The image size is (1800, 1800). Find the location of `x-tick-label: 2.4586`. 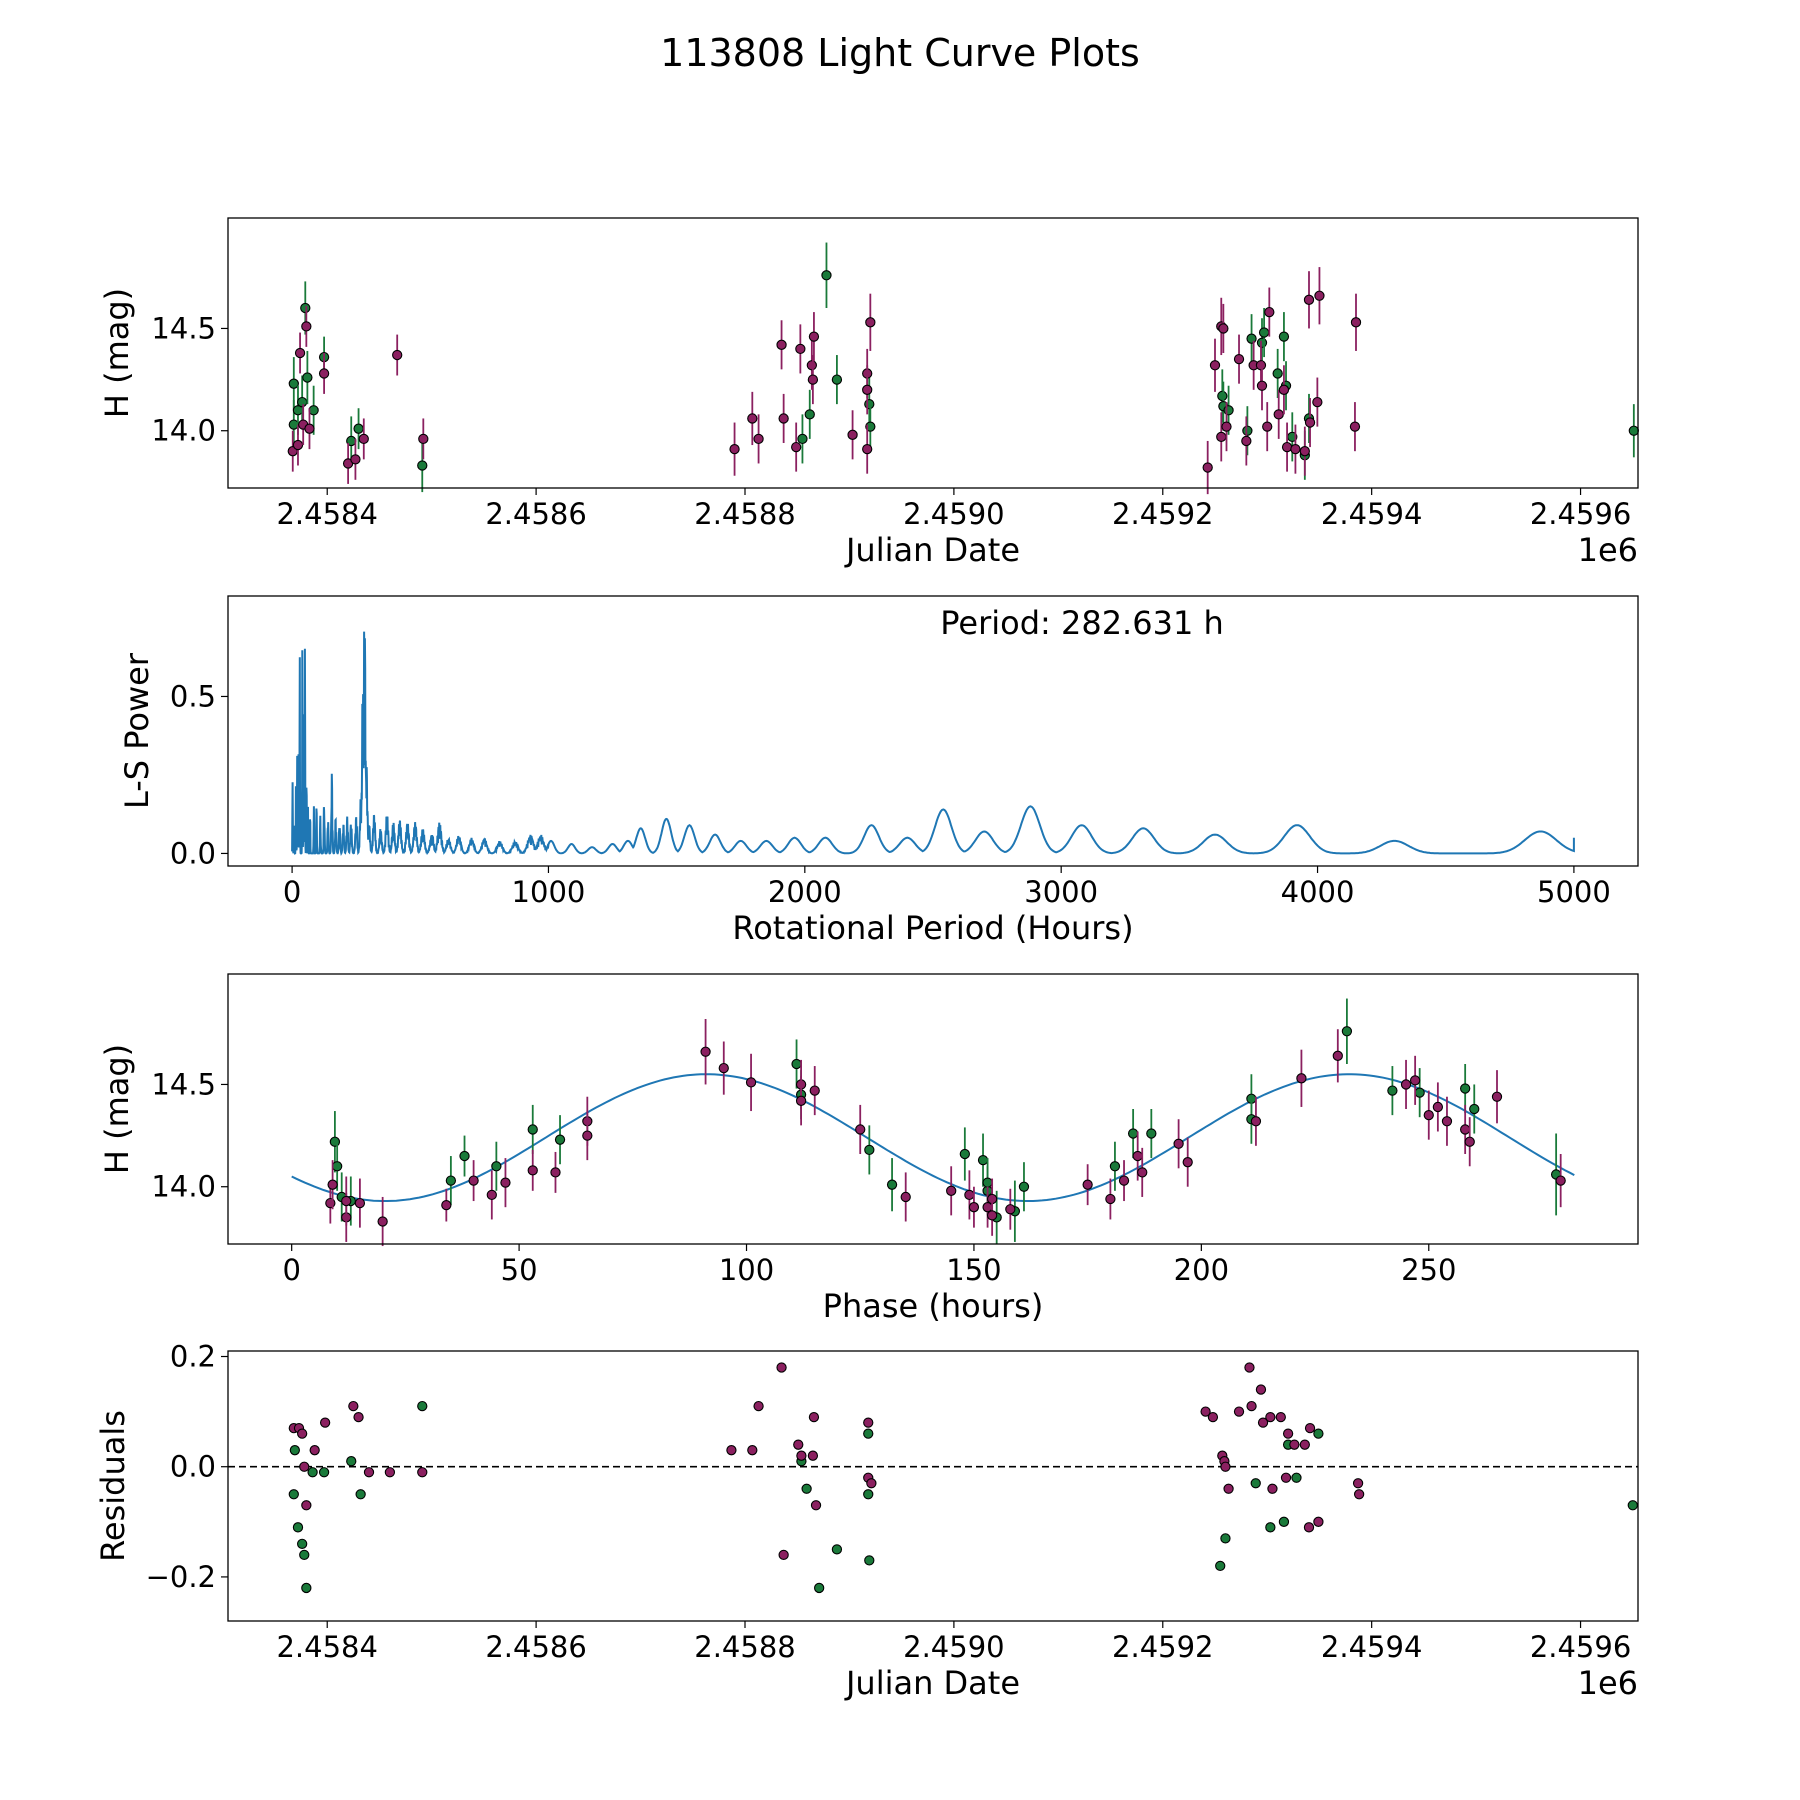

x-tick-label: 2.4586 is located at coordinates (535, 514).